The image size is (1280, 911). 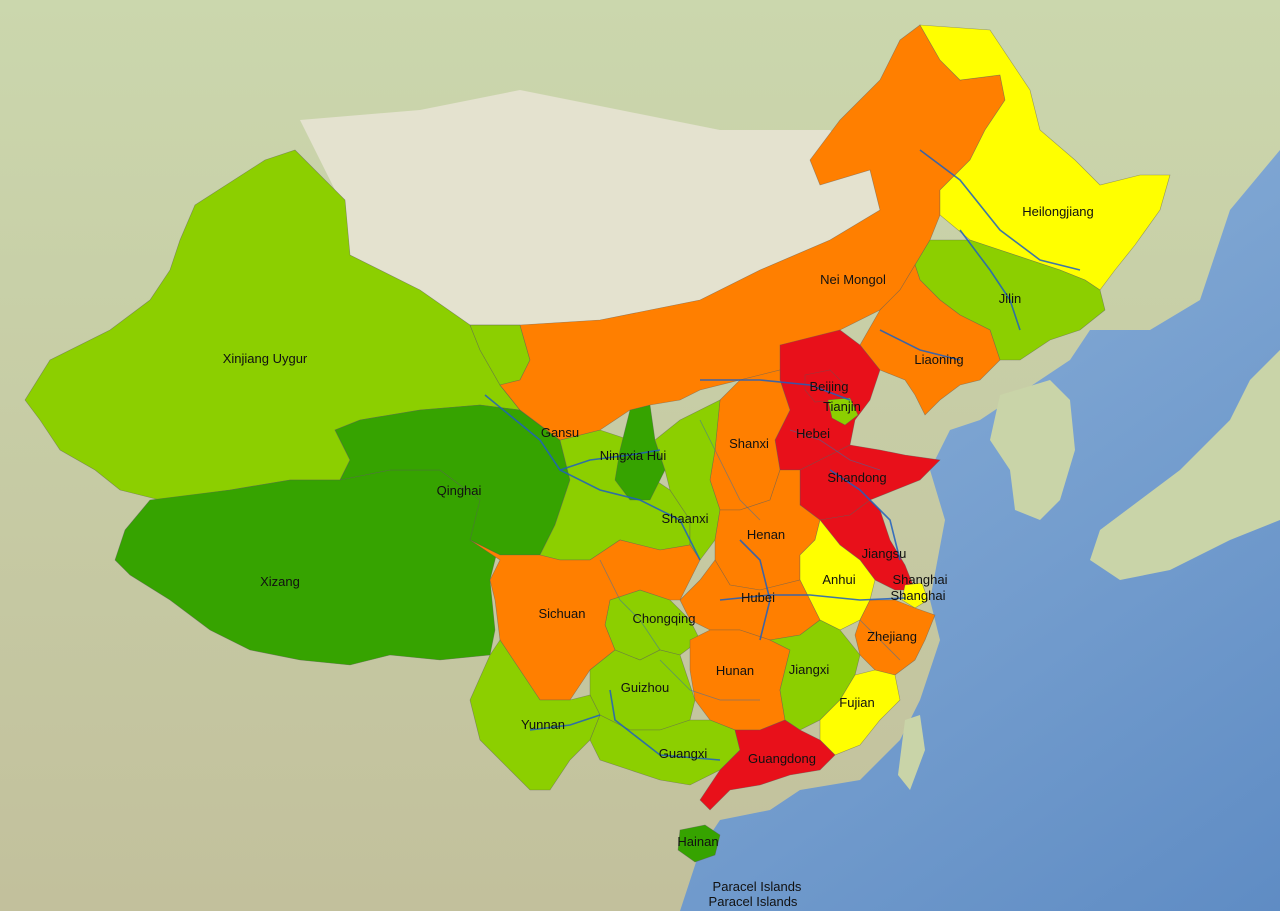 I want to click on label-hunan: Hunan, so click(x=735, y=670).